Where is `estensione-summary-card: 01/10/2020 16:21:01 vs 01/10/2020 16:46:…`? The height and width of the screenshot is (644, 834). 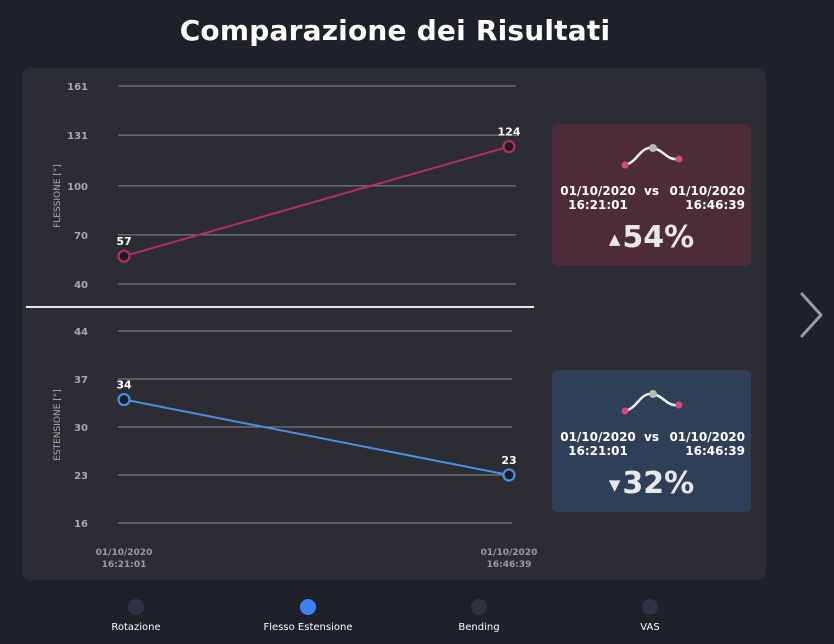
estensione-summary-card: 01/10/2020 16:21:01 vs 01/10/2020 16:46:… is located at coordinates (651, 441).